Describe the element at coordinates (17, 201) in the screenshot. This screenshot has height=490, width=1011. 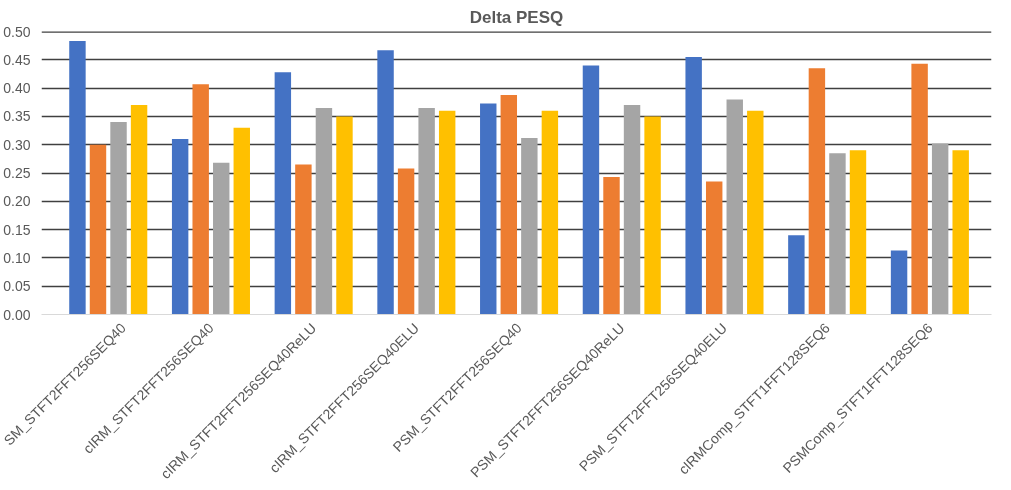
I see `y-tick-label: 0.20` at that location.